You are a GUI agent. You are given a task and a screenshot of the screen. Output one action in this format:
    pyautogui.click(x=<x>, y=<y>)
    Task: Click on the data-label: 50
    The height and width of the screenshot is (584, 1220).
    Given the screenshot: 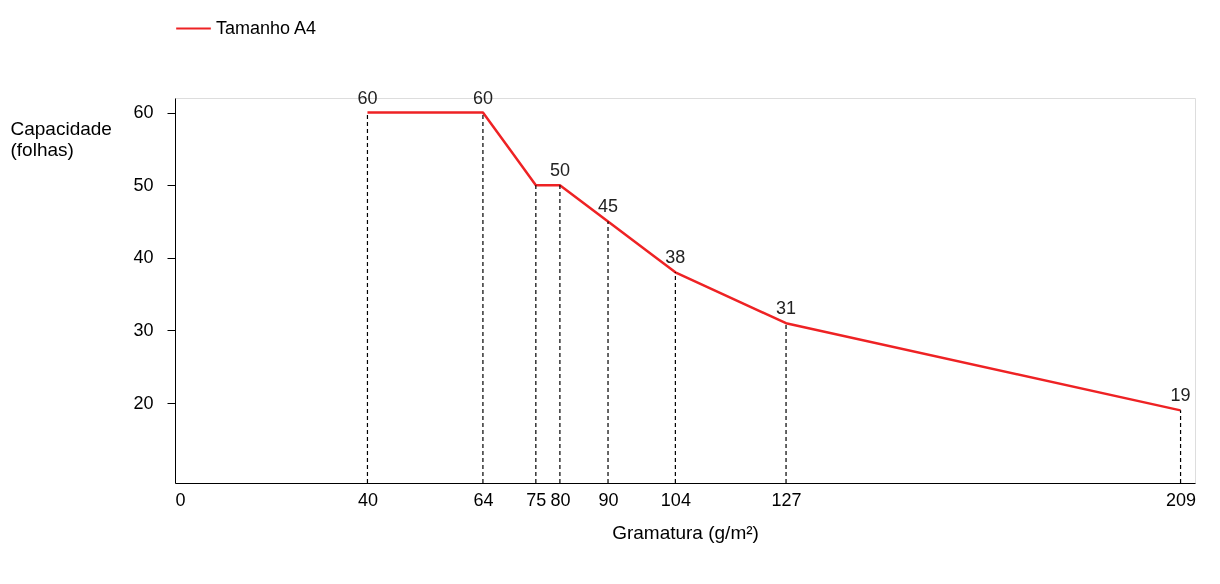 What is the action you would take?
    pyautogui.click(x=559, y=170)
    